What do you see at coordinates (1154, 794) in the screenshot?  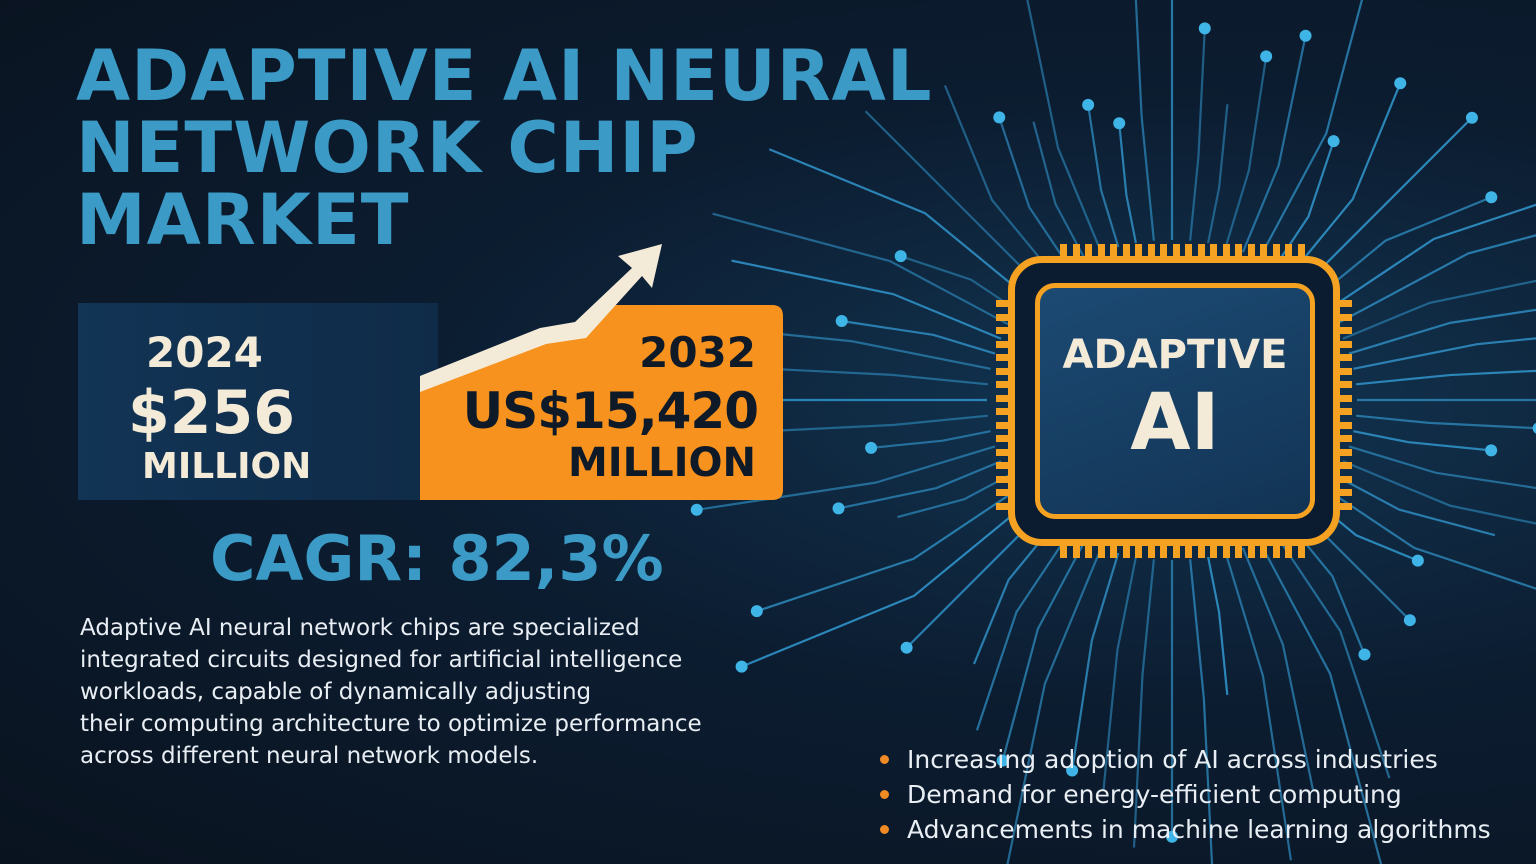 I see `driver-text: Demand for energy-efficient computing` at bounding box center [1154, 794].